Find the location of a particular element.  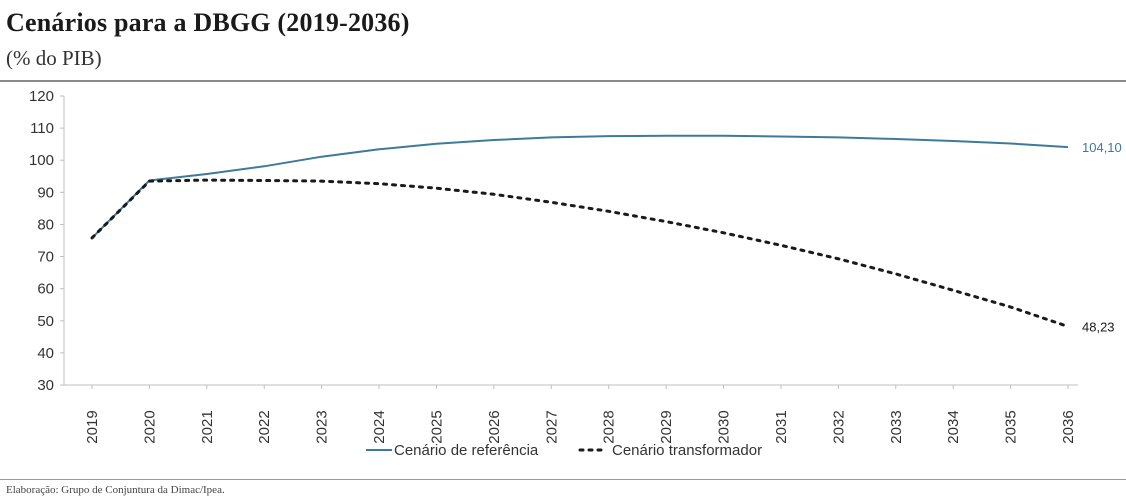

x-tick-label: 2022 is located at coordinates (264, 426).